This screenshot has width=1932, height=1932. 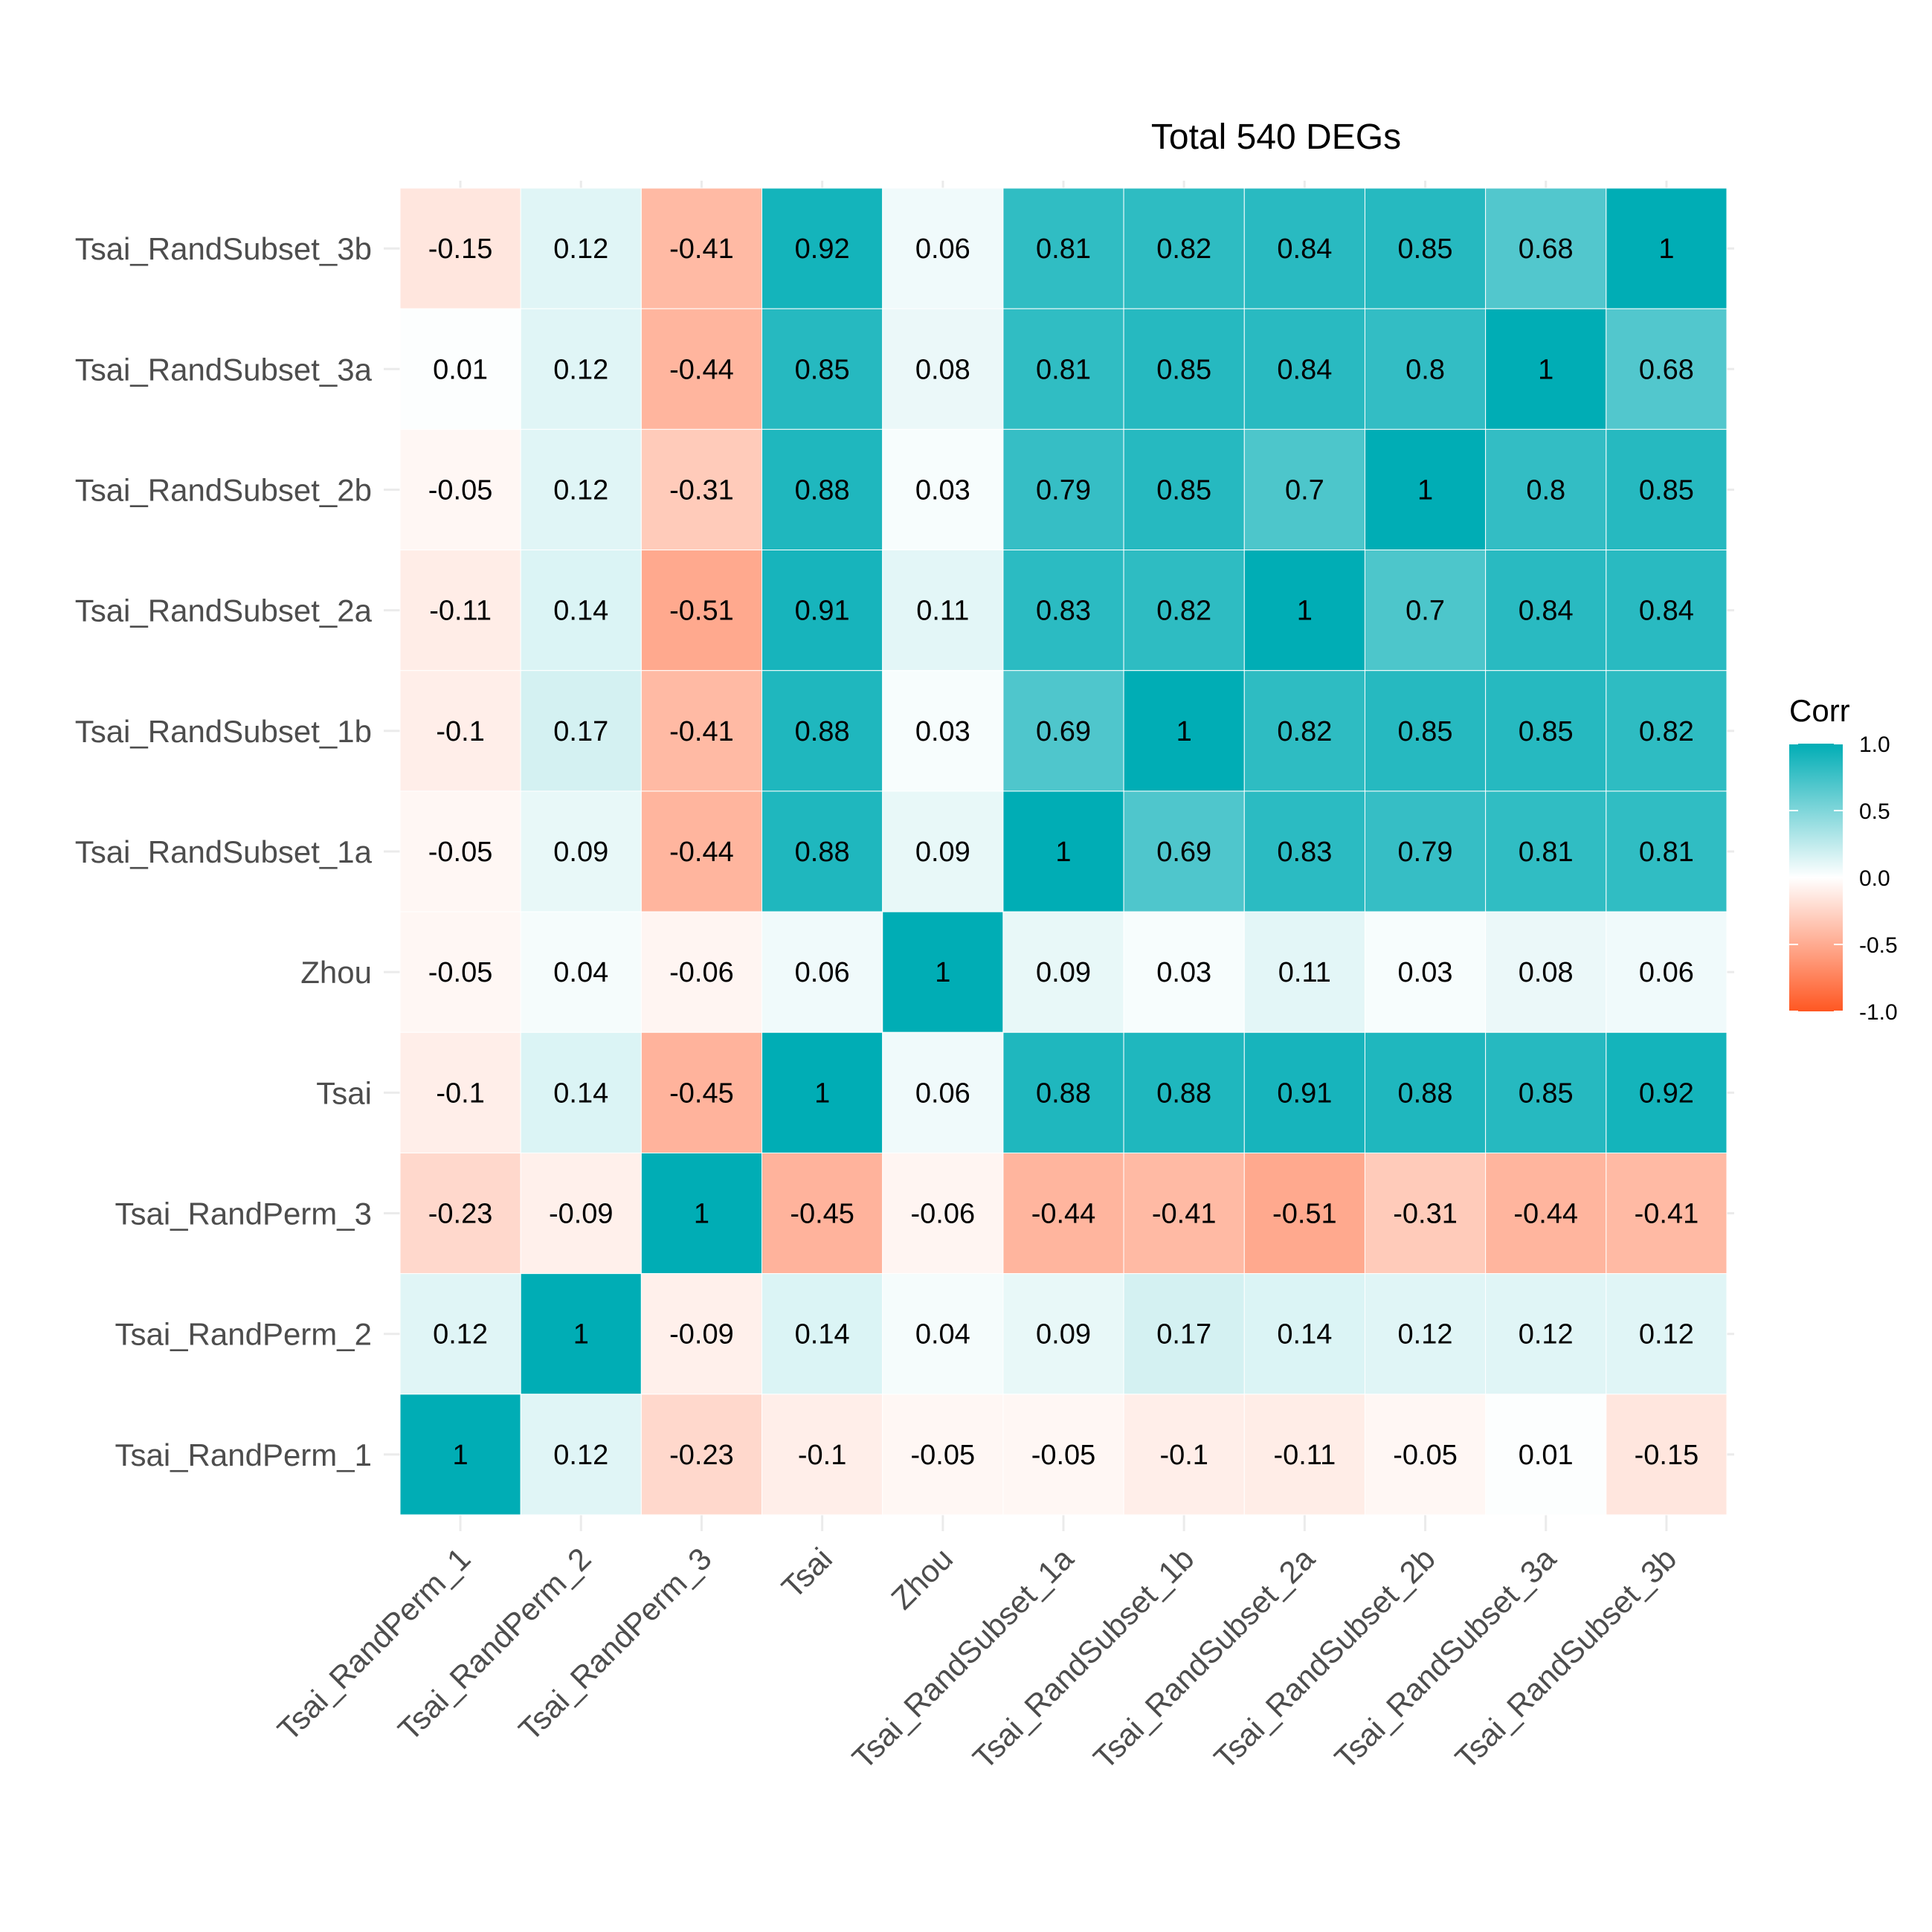 I want to click on x-axis-tick-label: Tsai, so click(x=807, y=1573).